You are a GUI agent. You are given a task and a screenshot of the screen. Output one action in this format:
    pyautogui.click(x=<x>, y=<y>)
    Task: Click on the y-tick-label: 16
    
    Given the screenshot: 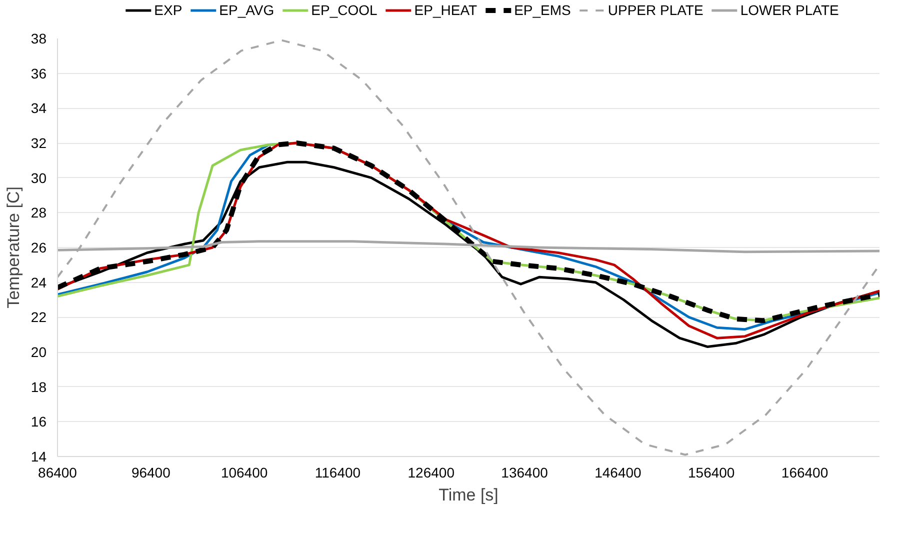 What is the action you would take?
    pyautogui.click(x=38, y=422)
    